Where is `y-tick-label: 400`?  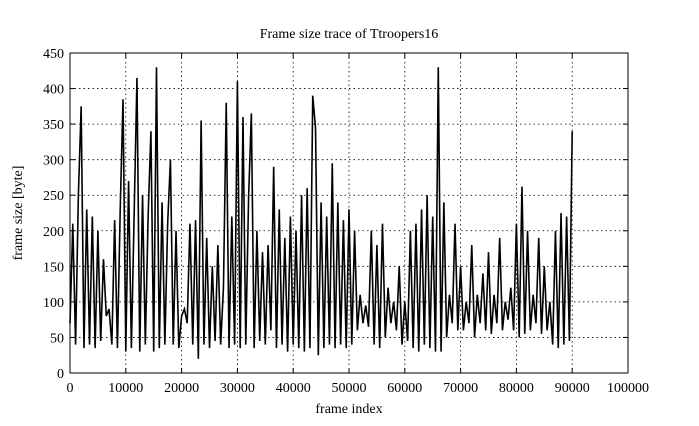 y-tick-label: 400 is located at coordinates (53, 90).